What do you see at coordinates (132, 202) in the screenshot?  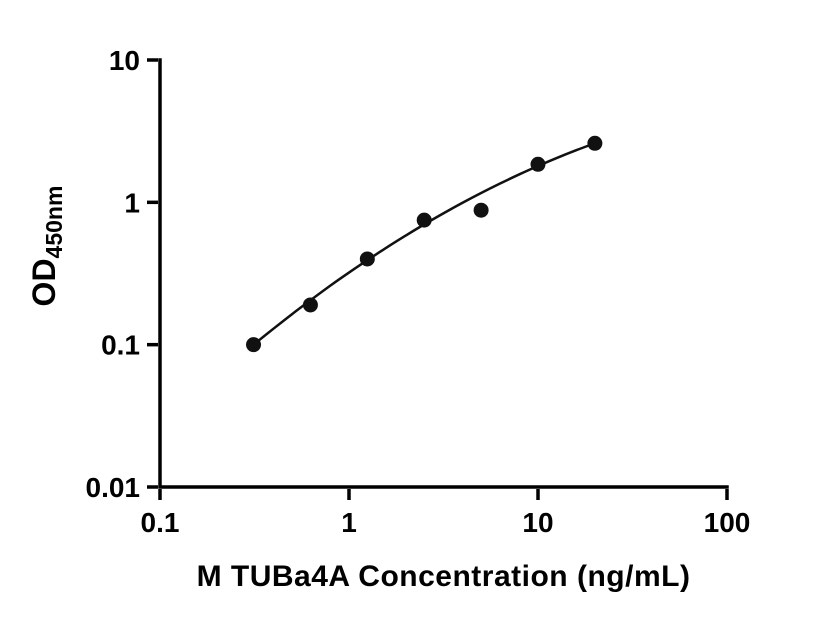 I see `y-tick-label: 1` at bounding box center [132, 202].